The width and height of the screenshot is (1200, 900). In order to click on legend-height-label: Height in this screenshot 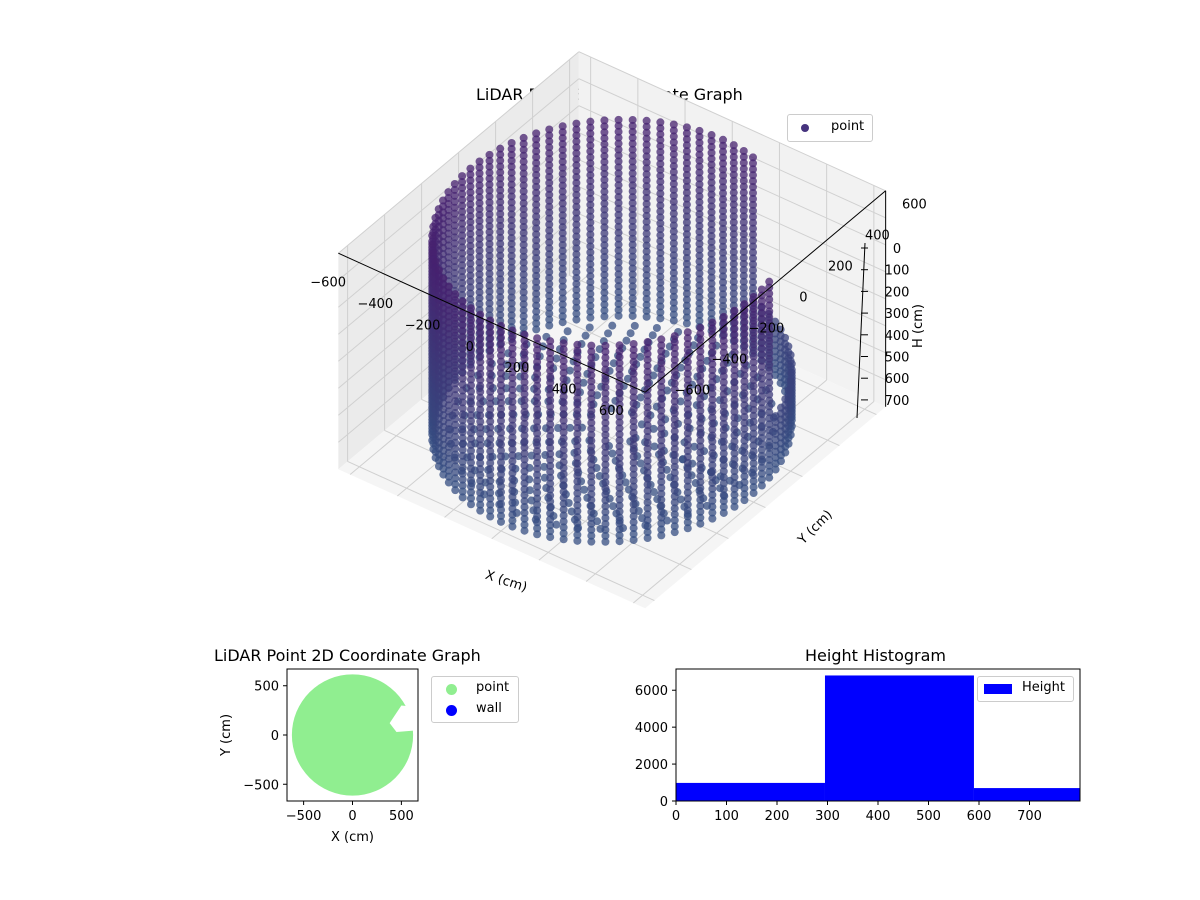, I will do `click(1043, 687)`.